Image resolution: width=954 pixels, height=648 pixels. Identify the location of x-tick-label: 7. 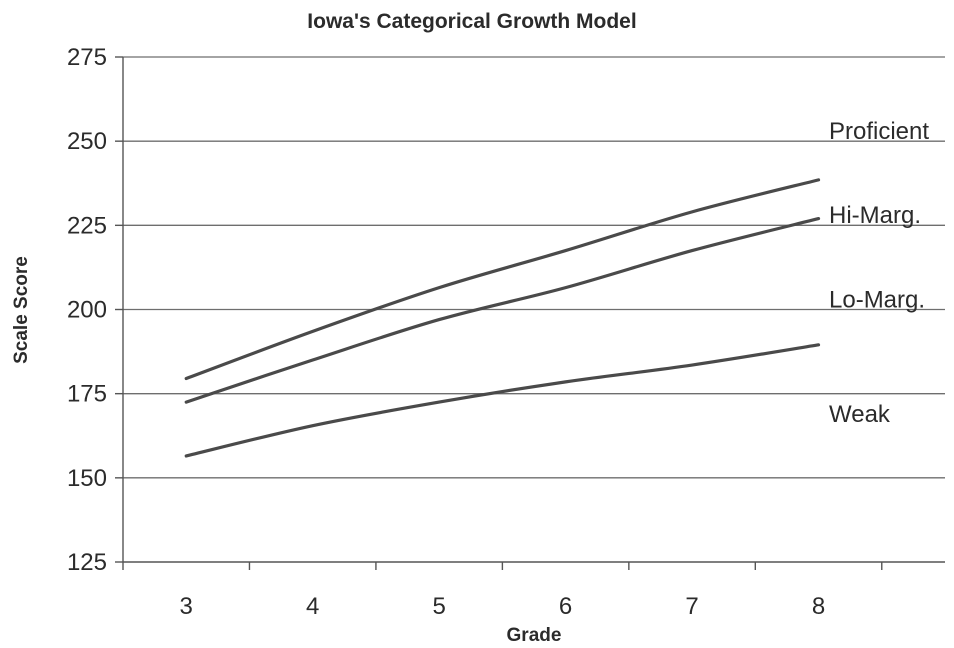
(691, 606).